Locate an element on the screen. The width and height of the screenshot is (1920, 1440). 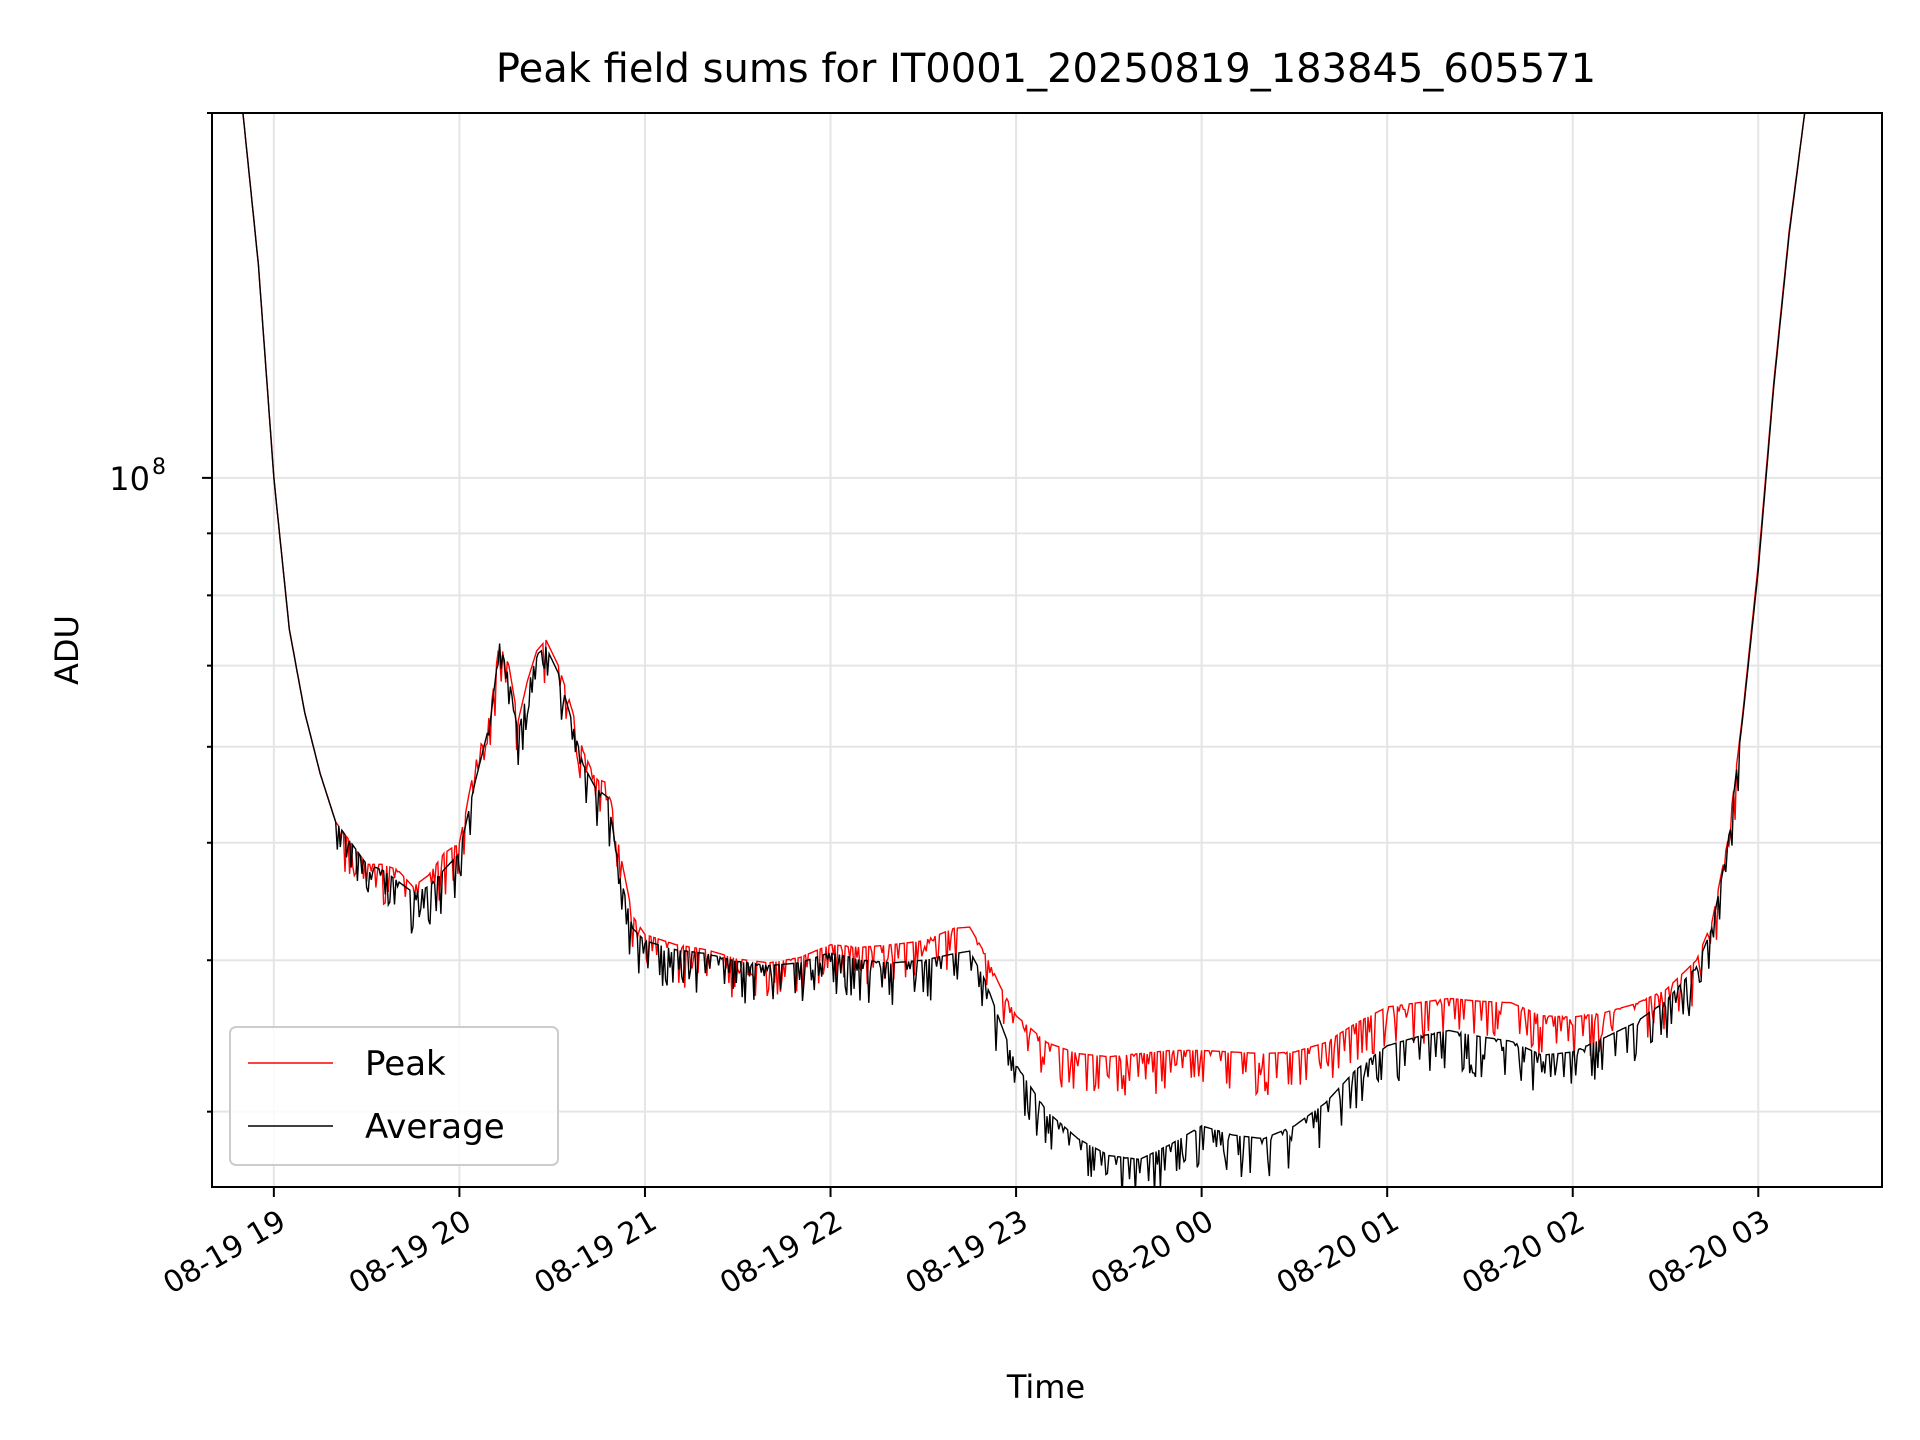
legend-label-average: Average is located at coordinates (435, 1127).